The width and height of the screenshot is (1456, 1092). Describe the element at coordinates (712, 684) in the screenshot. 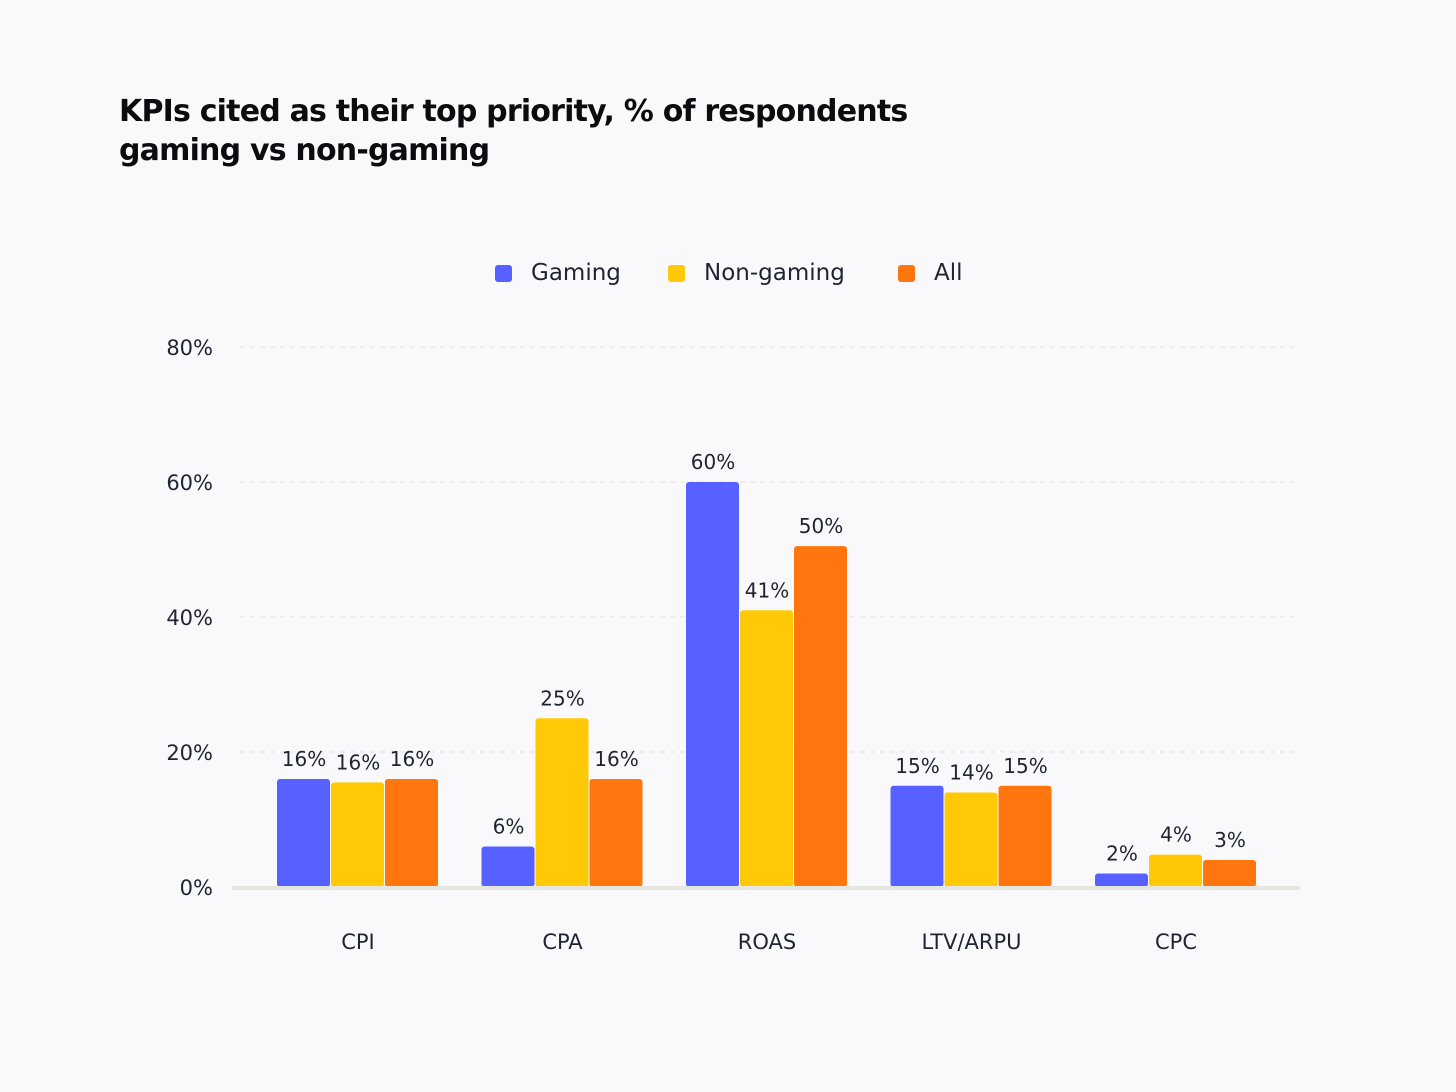

I see `bar-gaming-roas` at that location.